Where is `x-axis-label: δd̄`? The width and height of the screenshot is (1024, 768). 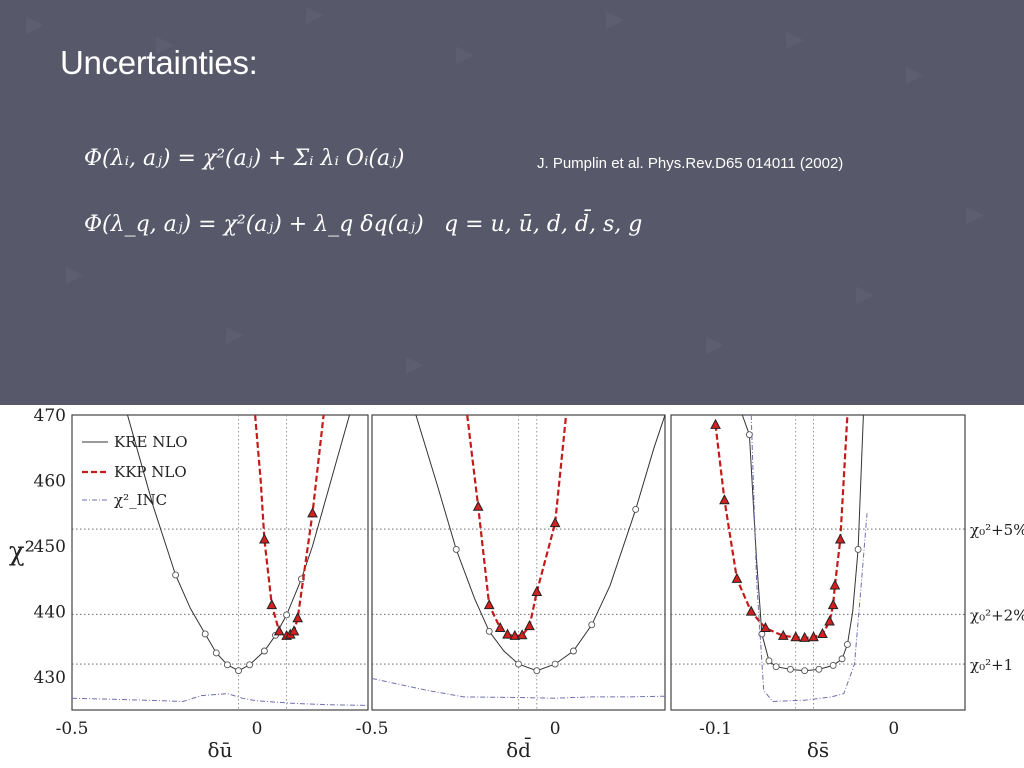
x-axis-label: δd̄ is located at coordinates (518, 749).